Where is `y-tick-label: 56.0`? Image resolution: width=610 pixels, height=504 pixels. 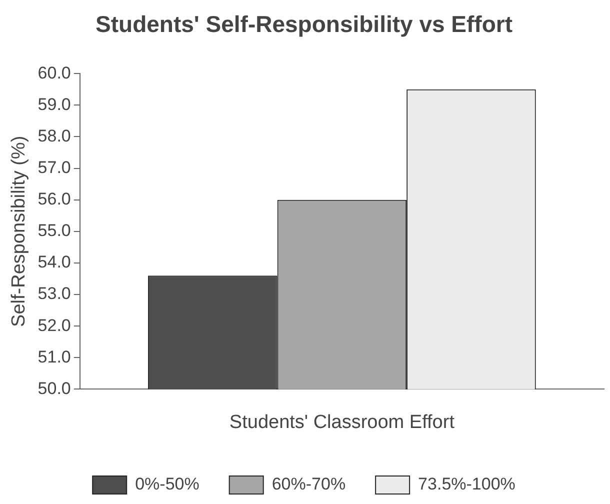
y-tick-label: 56.0 is located at coordinates (54, 199).